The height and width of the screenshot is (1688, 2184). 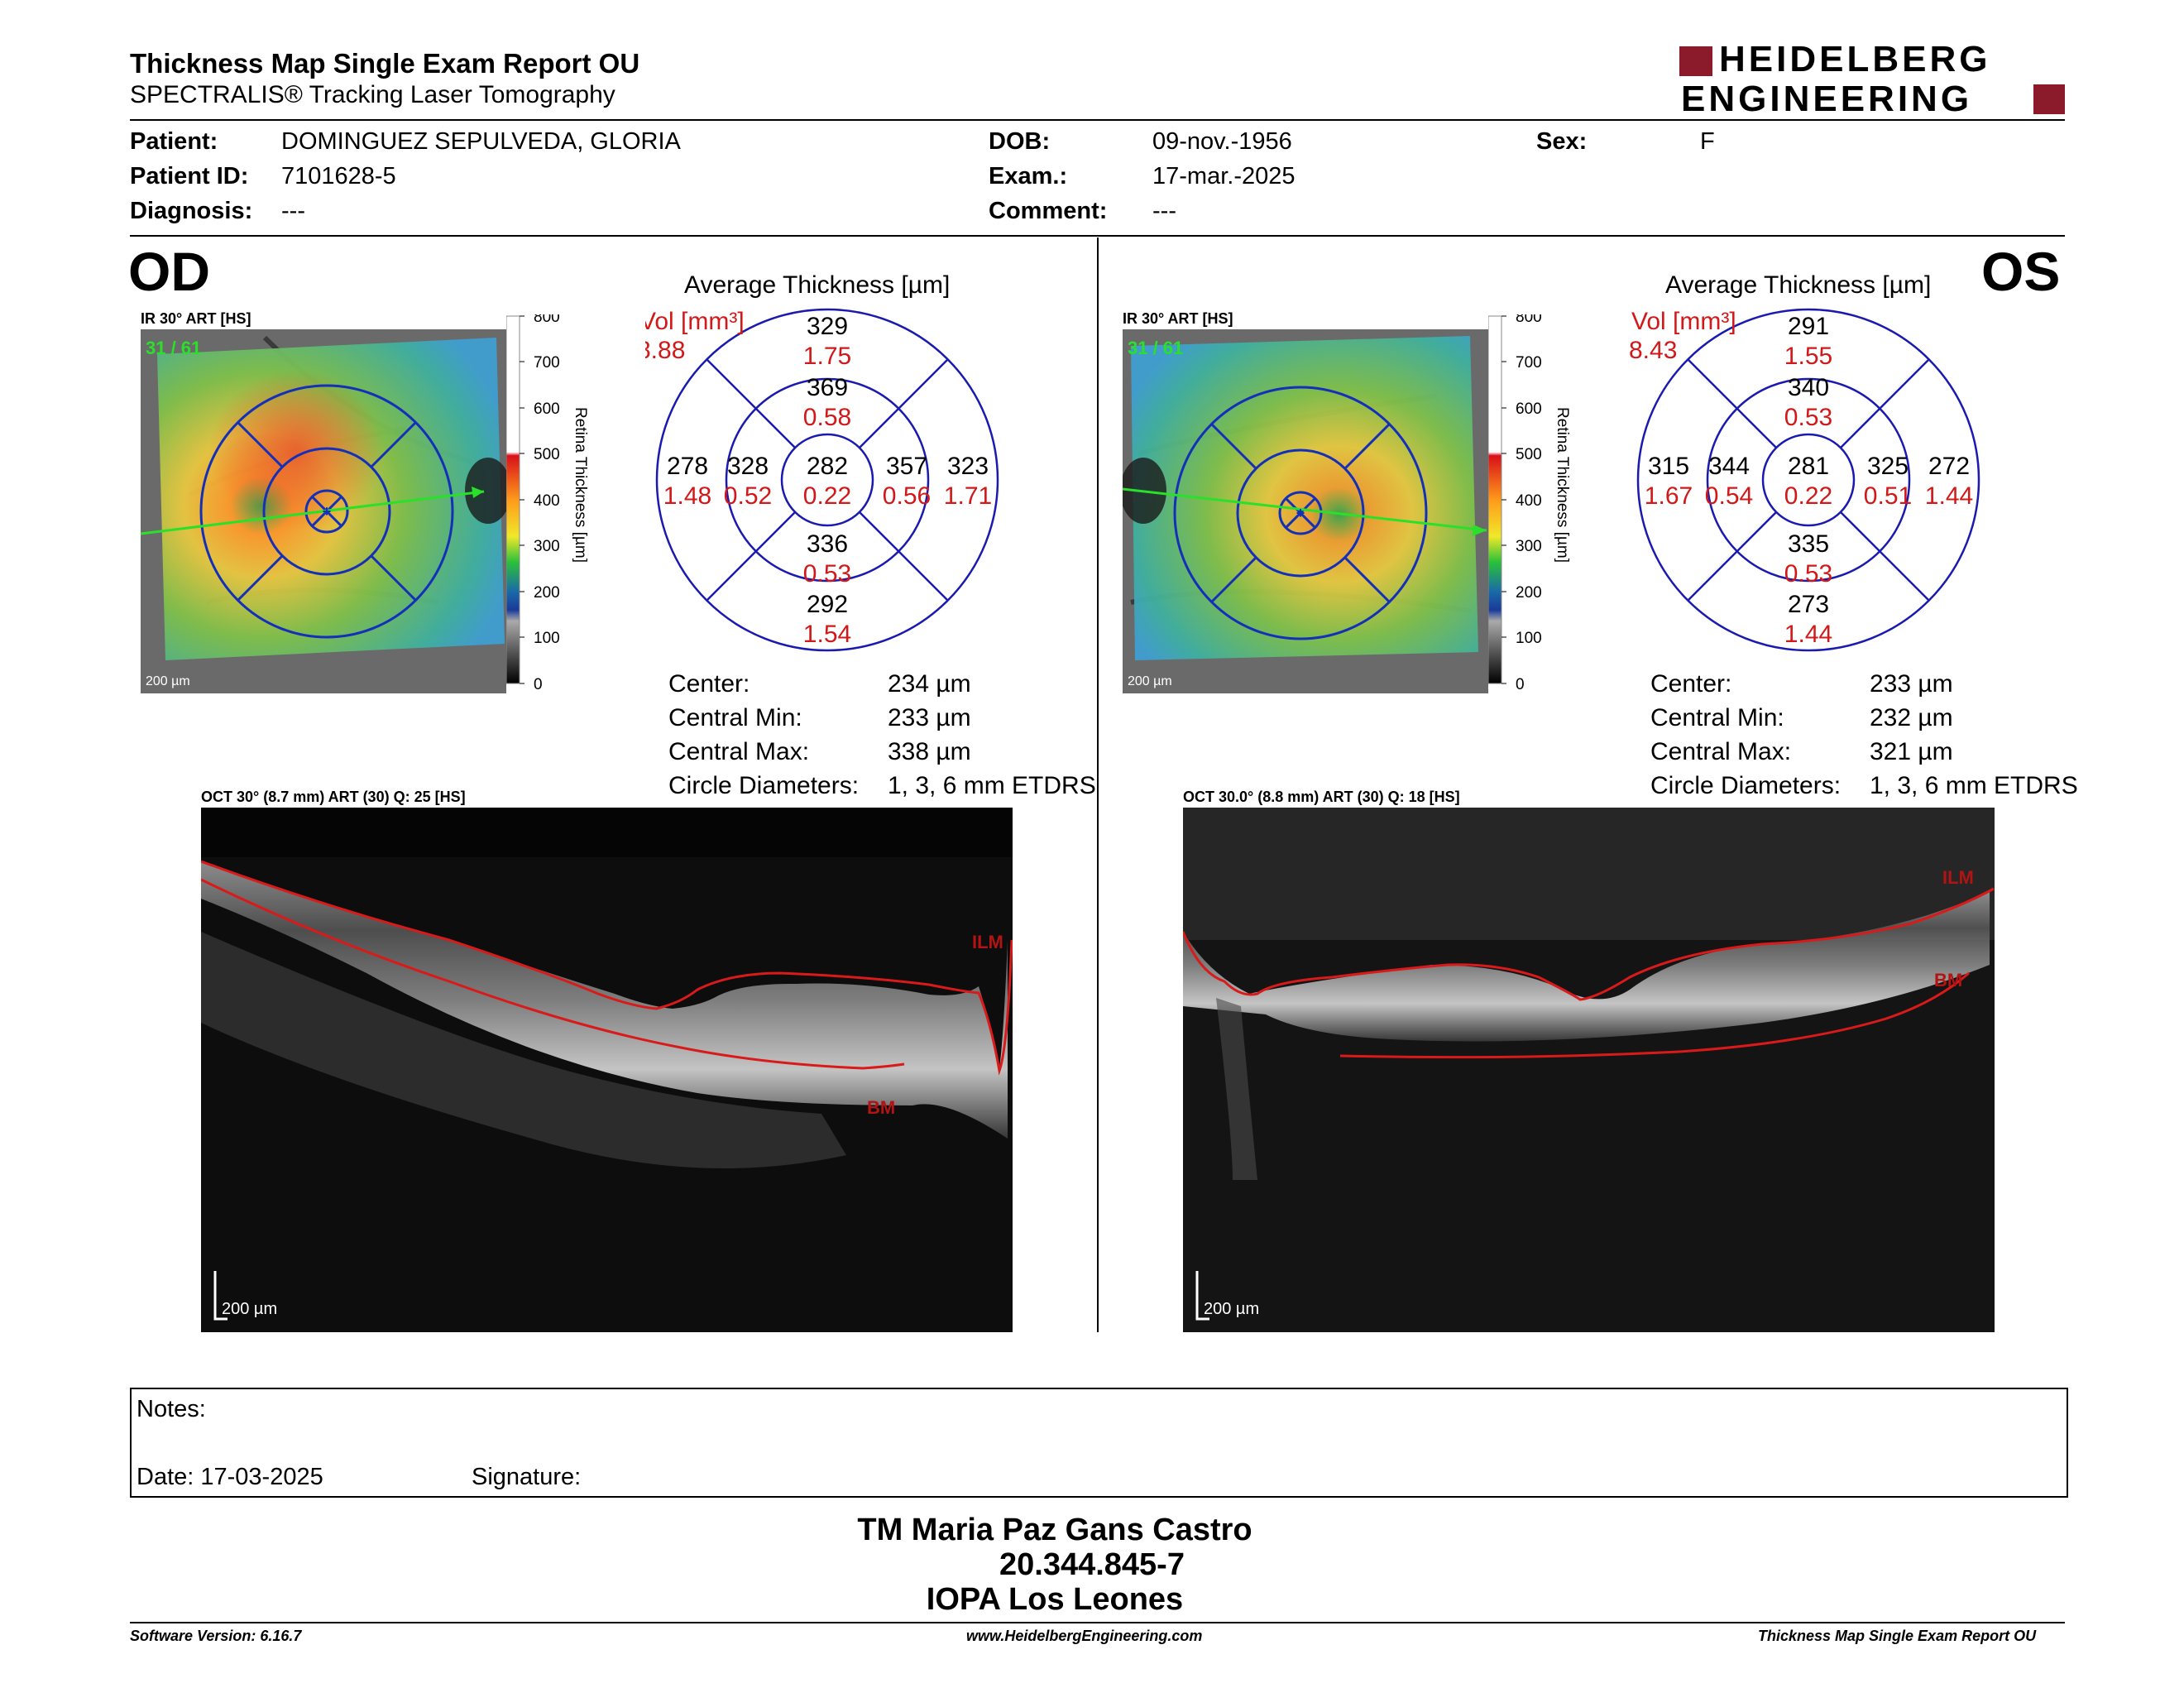 I want to click on diagnosis-label: Diagnosis:, so click(x=191, y=211).